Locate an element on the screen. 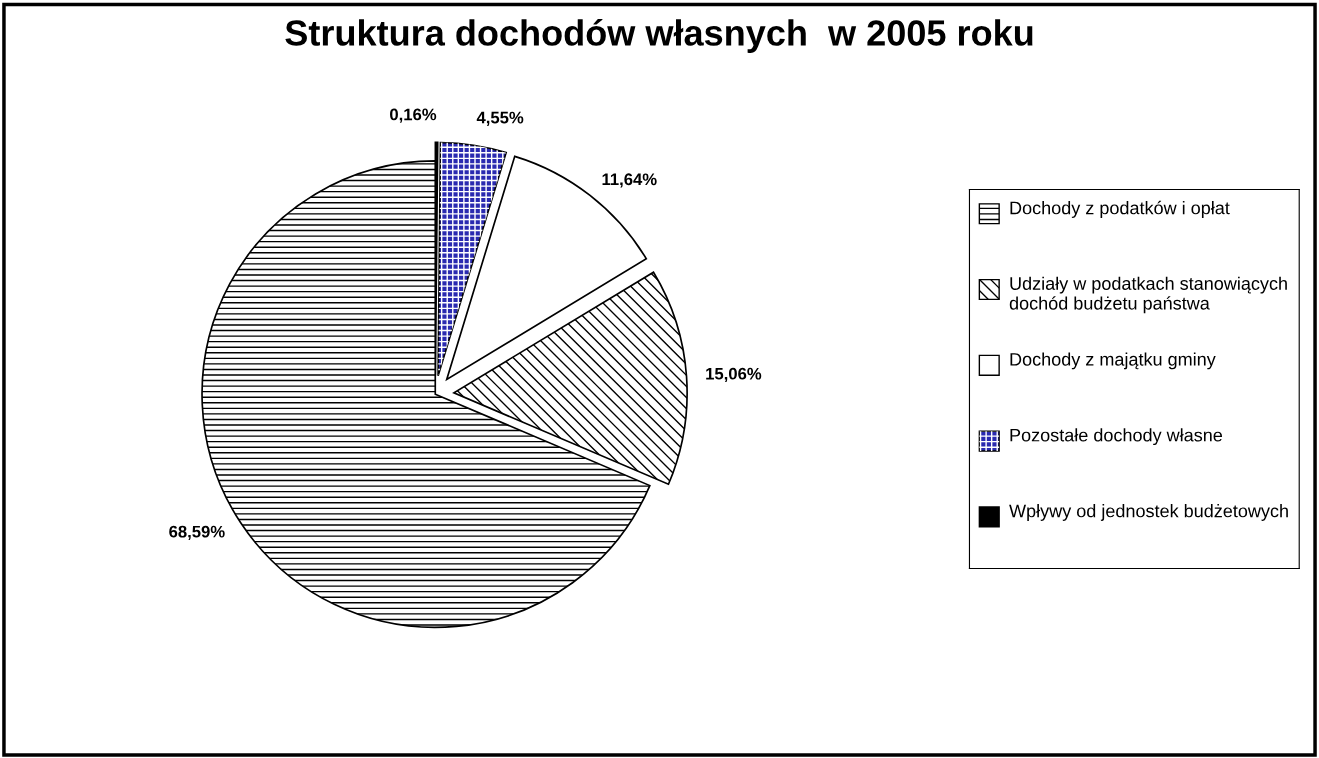 The image size is (1319, 758). chart-title: Struktura dochodów własnych w 2005 roku is located at coordinates (659, 35).